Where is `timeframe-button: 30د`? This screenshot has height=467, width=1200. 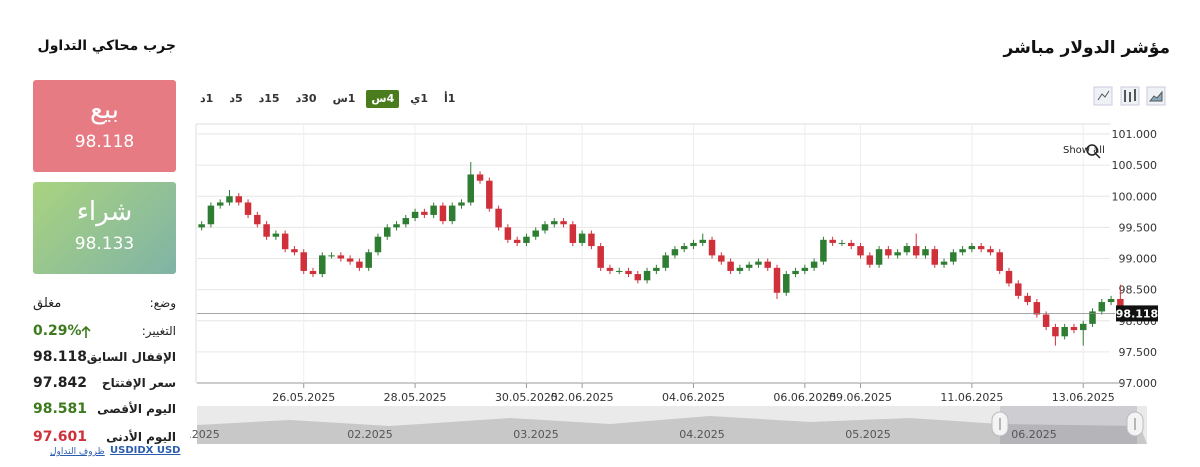
timeframe-button: 30د is located at coordinates (306, 98).